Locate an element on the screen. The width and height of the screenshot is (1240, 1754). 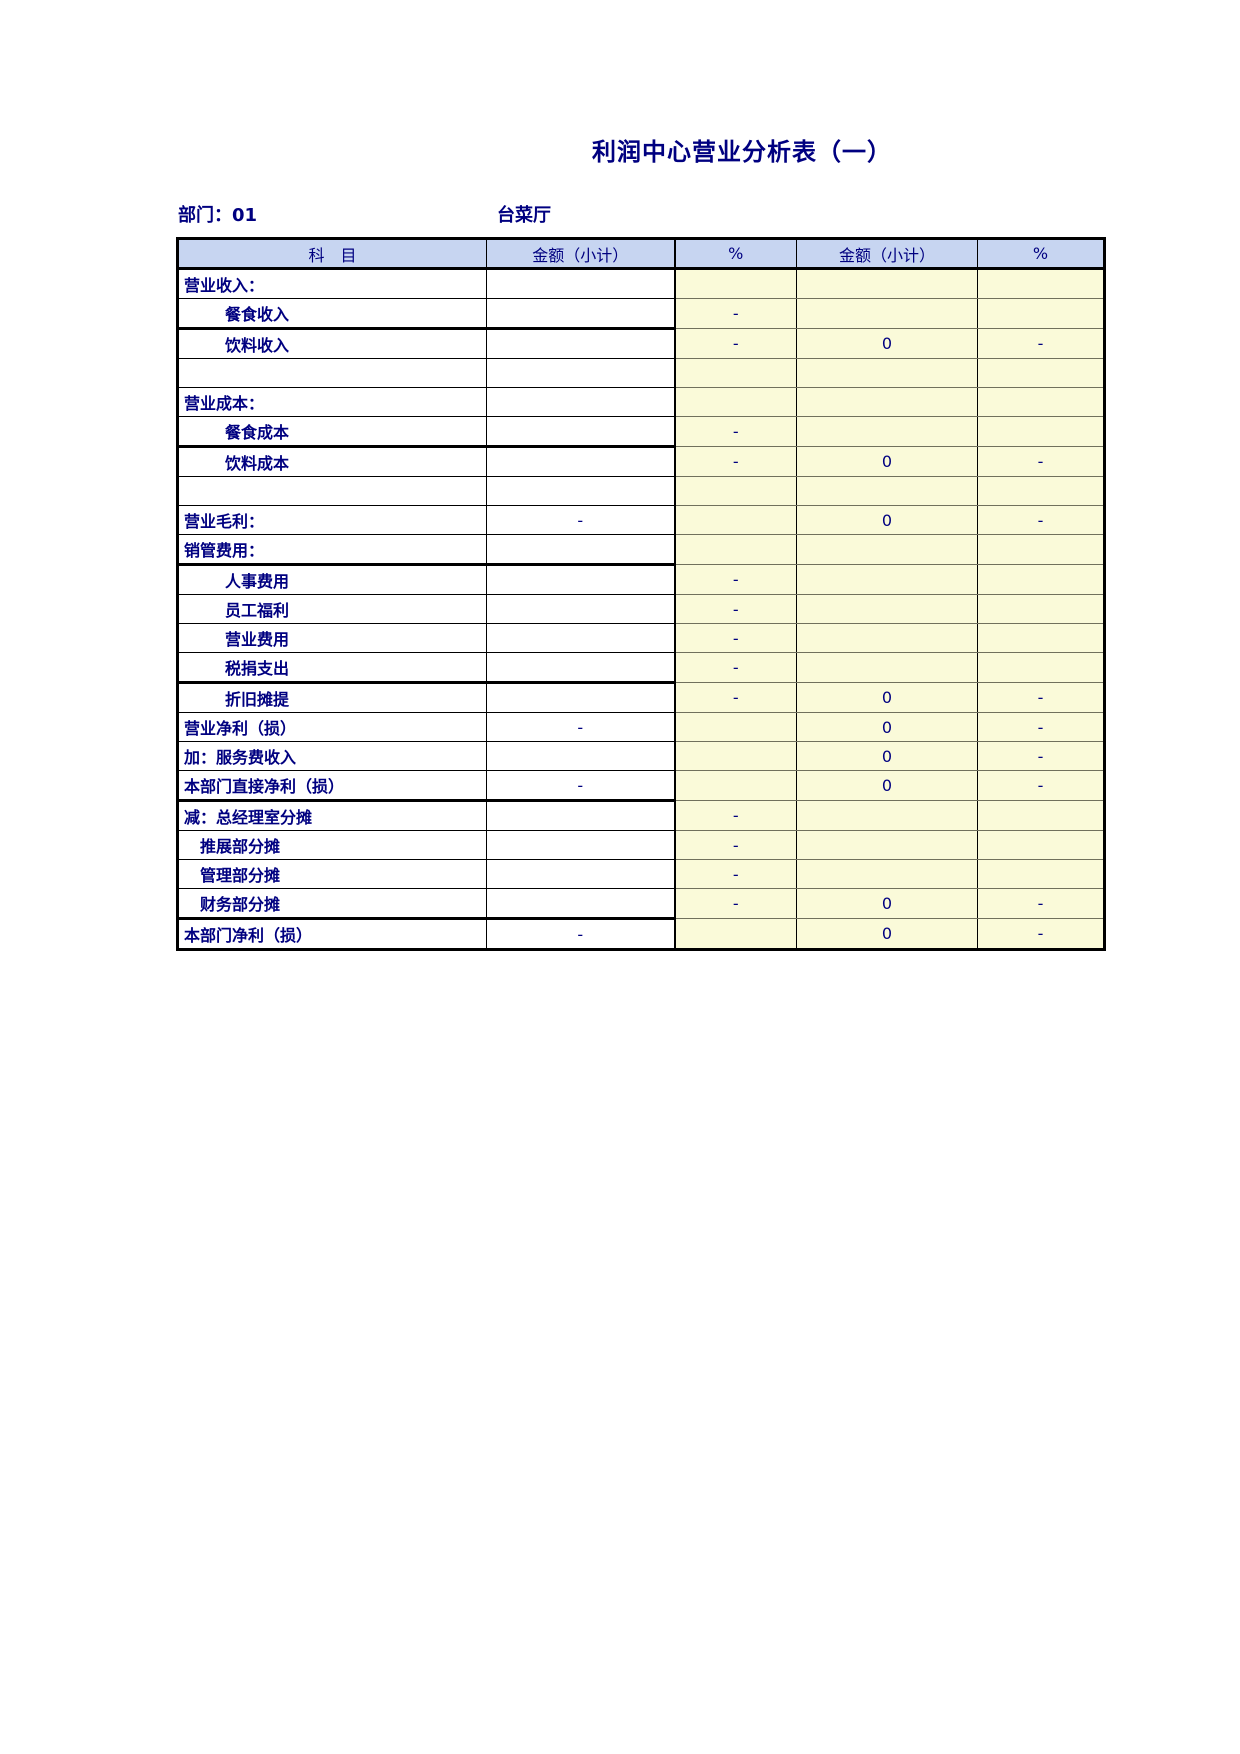
table-header-row: 科 目 金额（小计） % 金额（小计） % is located at coordinates (641, 253).